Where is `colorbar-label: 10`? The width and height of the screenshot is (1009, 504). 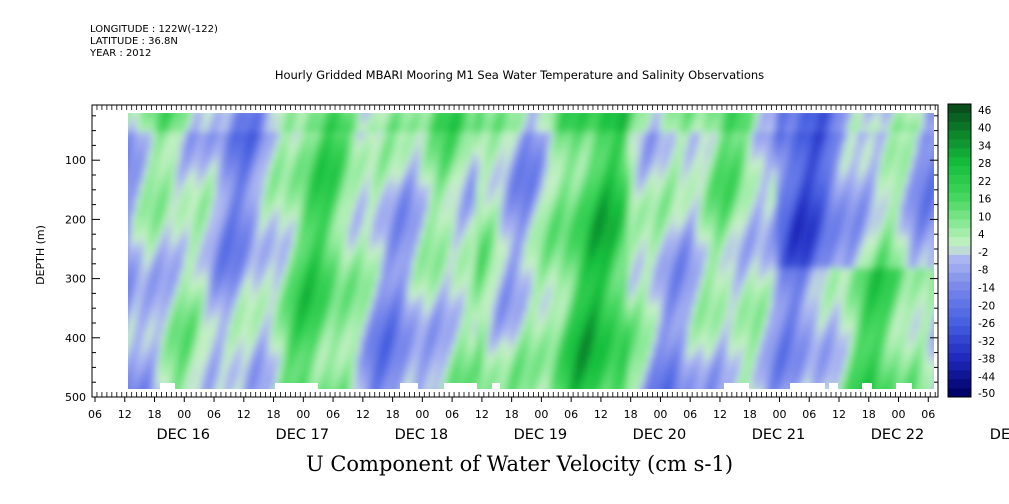
colorbar-label: 10 is located at coordinates (984, 217).